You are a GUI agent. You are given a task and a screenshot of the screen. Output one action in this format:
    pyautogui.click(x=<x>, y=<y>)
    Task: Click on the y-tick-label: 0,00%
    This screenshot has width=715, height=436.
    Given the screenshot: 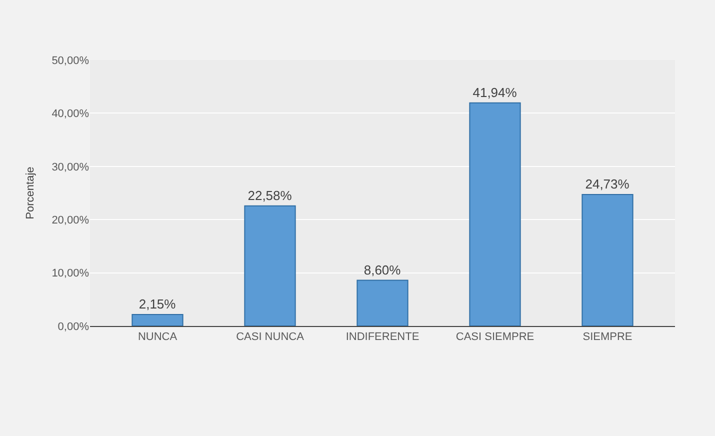 What is the action you would take?
    pyautogui.click(x=74, y=326)
    